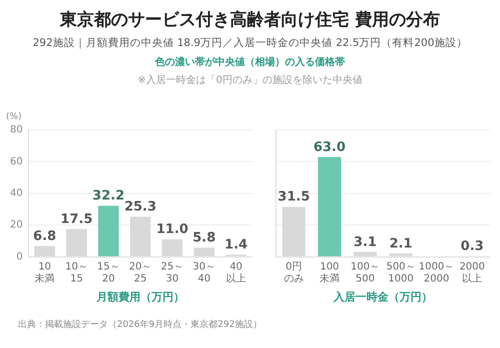 Image resolution: width=500 pixels, height=348 pixels. I want to click on data-label: 6.8, so click(44, 236).